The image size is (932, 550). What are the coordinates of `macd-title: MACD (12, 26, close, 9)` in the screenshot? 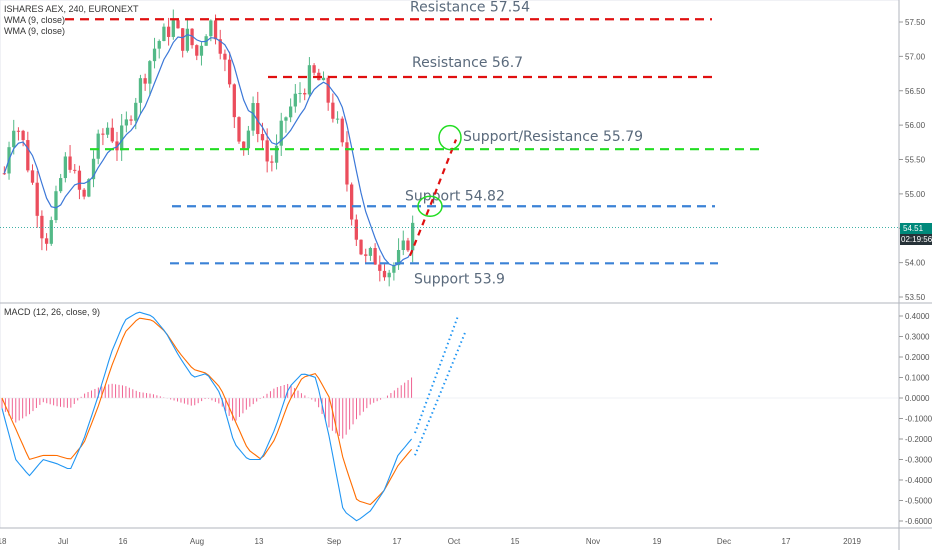 It's located at (52, 312).